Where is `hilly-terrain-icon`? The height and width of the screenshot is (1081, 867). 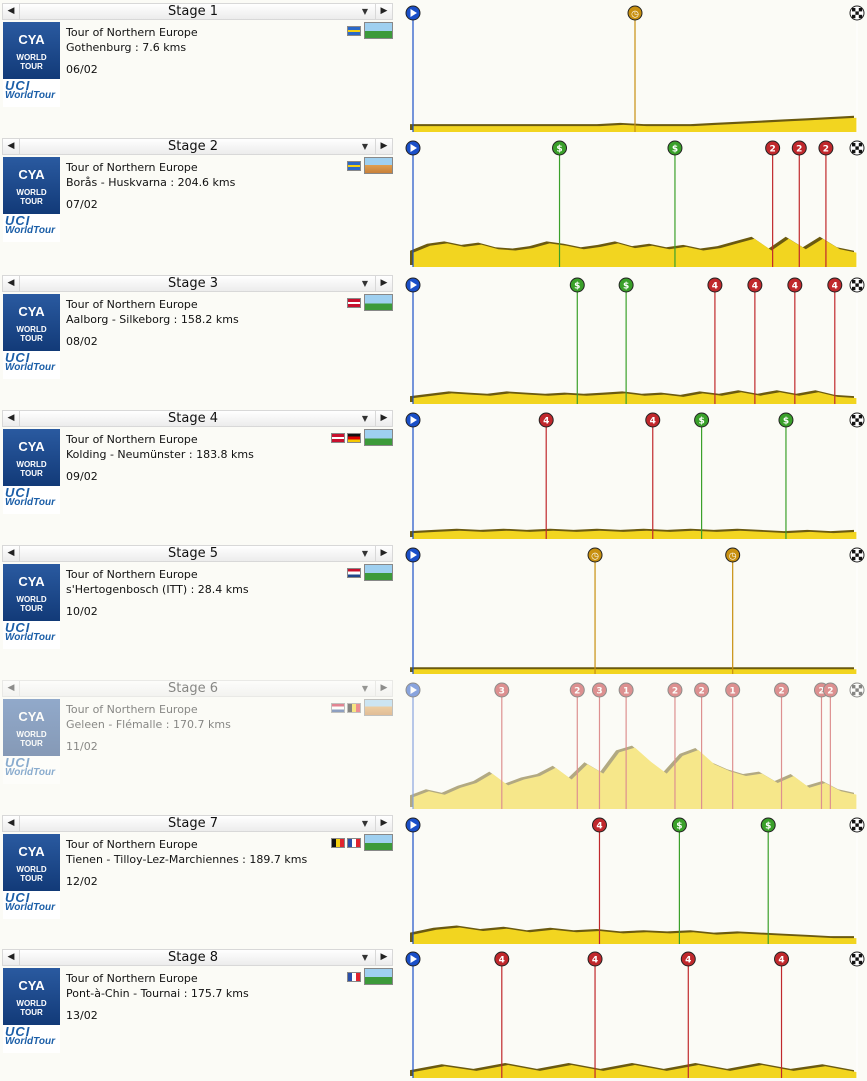
hilly-terrain-icon is located at coordinates (378, 165).